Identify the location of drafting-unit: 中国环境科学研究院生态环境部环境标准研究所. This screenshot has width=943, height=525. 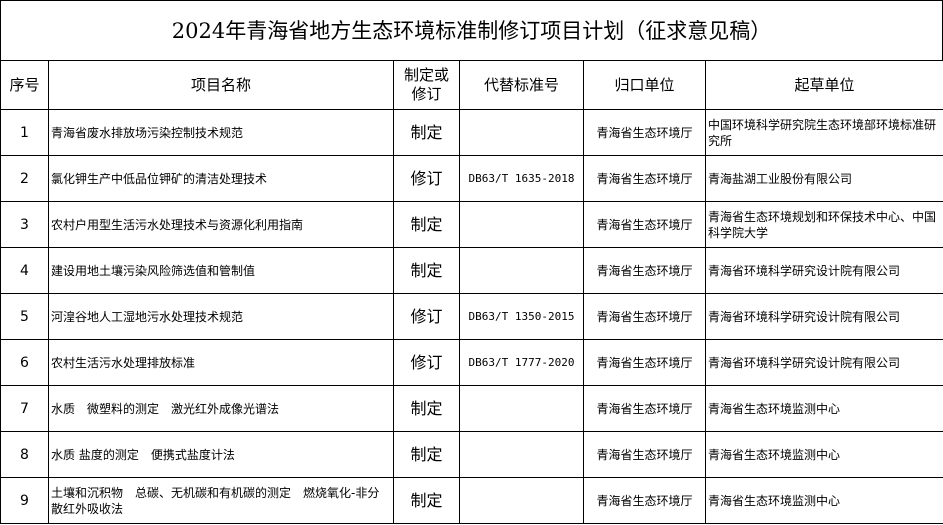
(824, 132).